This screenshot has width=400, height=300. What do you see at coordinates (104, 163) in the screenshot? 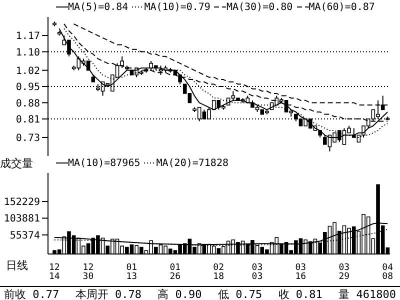
I see `legend-label: MA(10)=87965` at bounding box center [104, 163].